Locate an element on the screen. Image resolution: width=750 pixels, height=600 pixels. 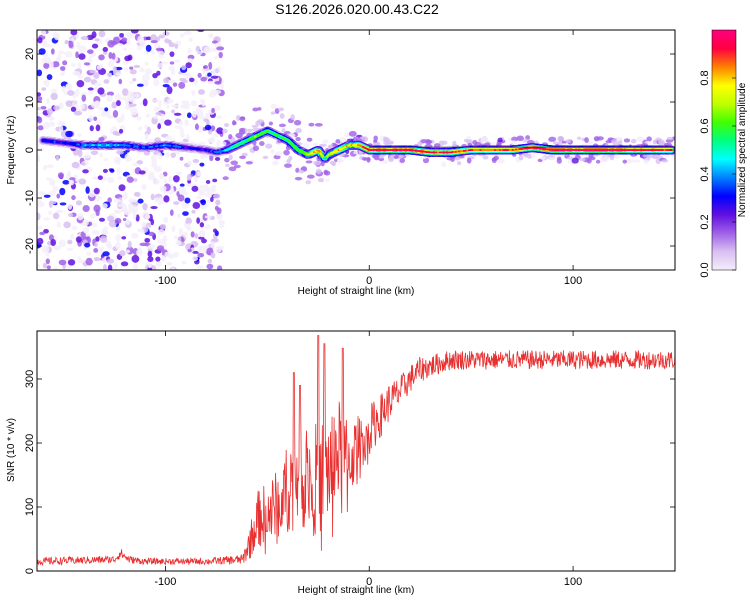
spectrogram-x-tick-label: 100 is located at coordinates (573, 281).